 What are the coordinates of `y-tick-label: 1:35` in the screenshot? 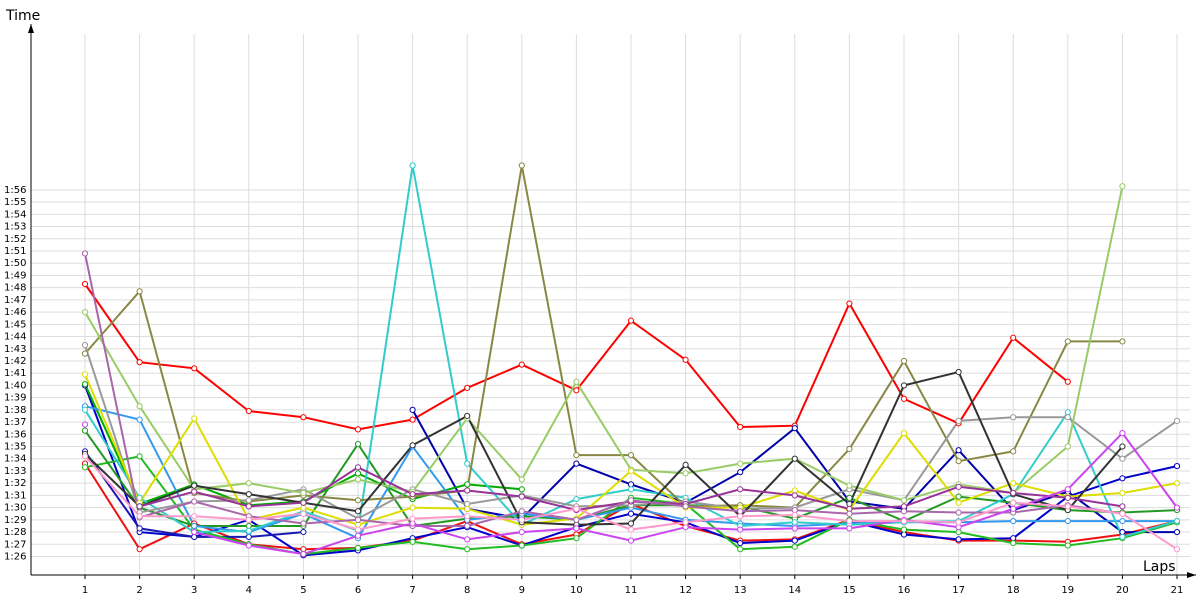 It's located at (15, 447).